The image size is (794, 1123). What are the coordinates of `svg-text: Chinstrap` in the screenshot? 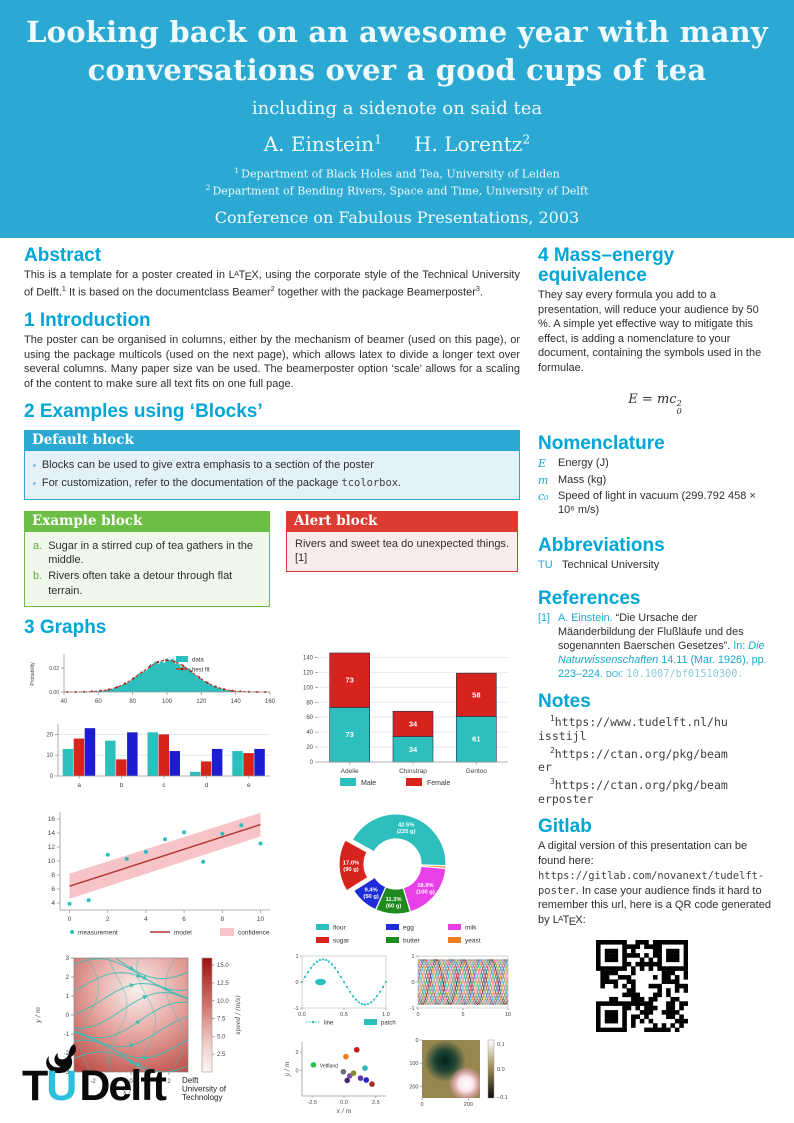 It's located at (413, 771).